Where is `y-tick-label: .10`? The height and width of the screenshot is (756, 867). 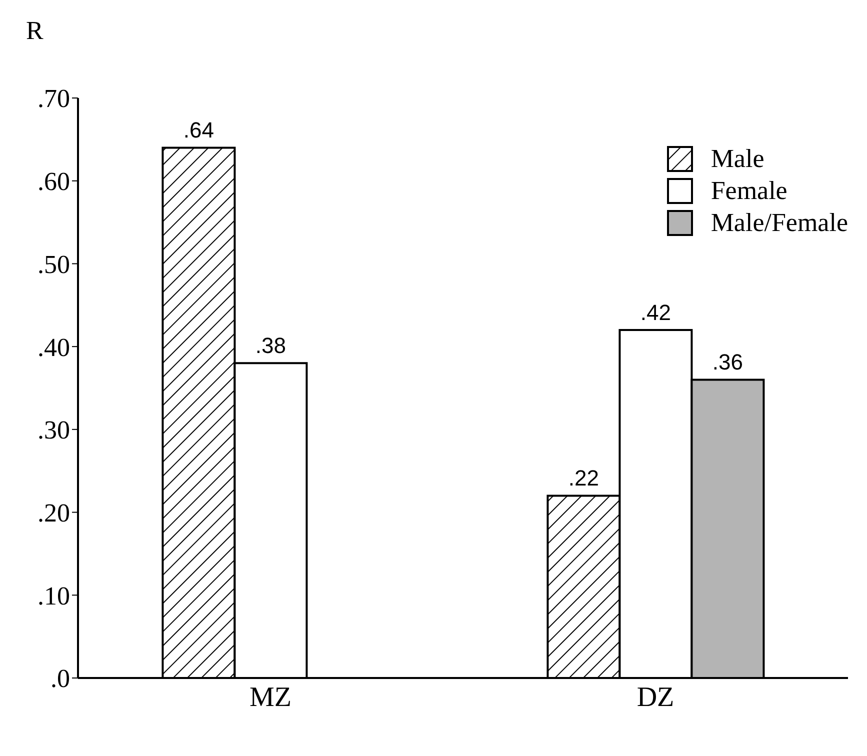 y-tick-label: .10 is located at coordinates (54, 595).